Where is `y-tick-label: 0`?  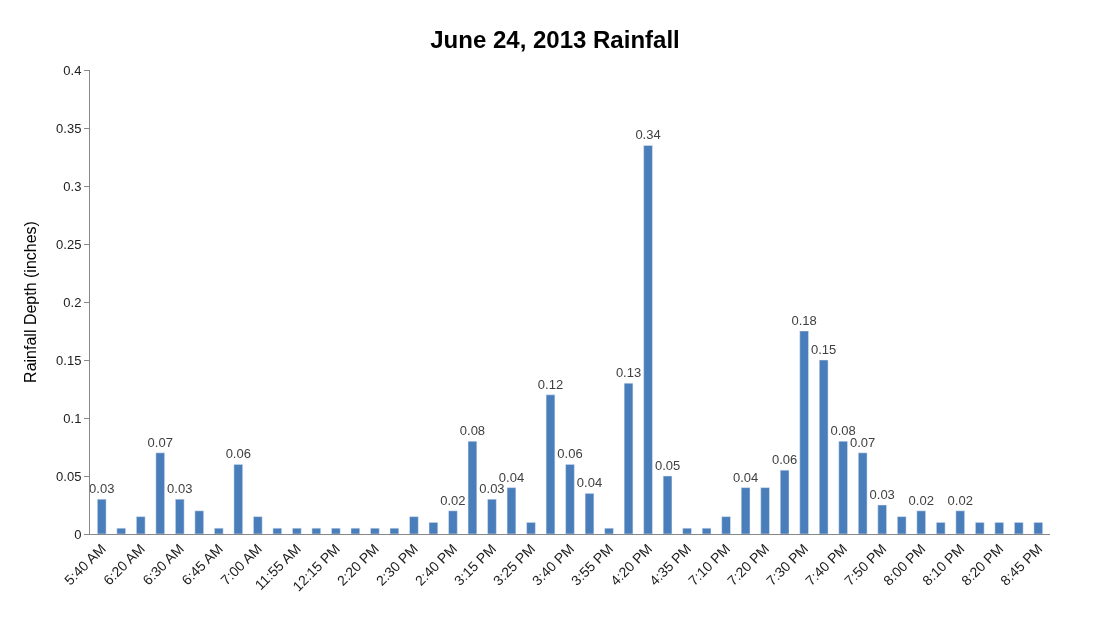 y-tick-label: 0 is located at coordinates (78, 534).